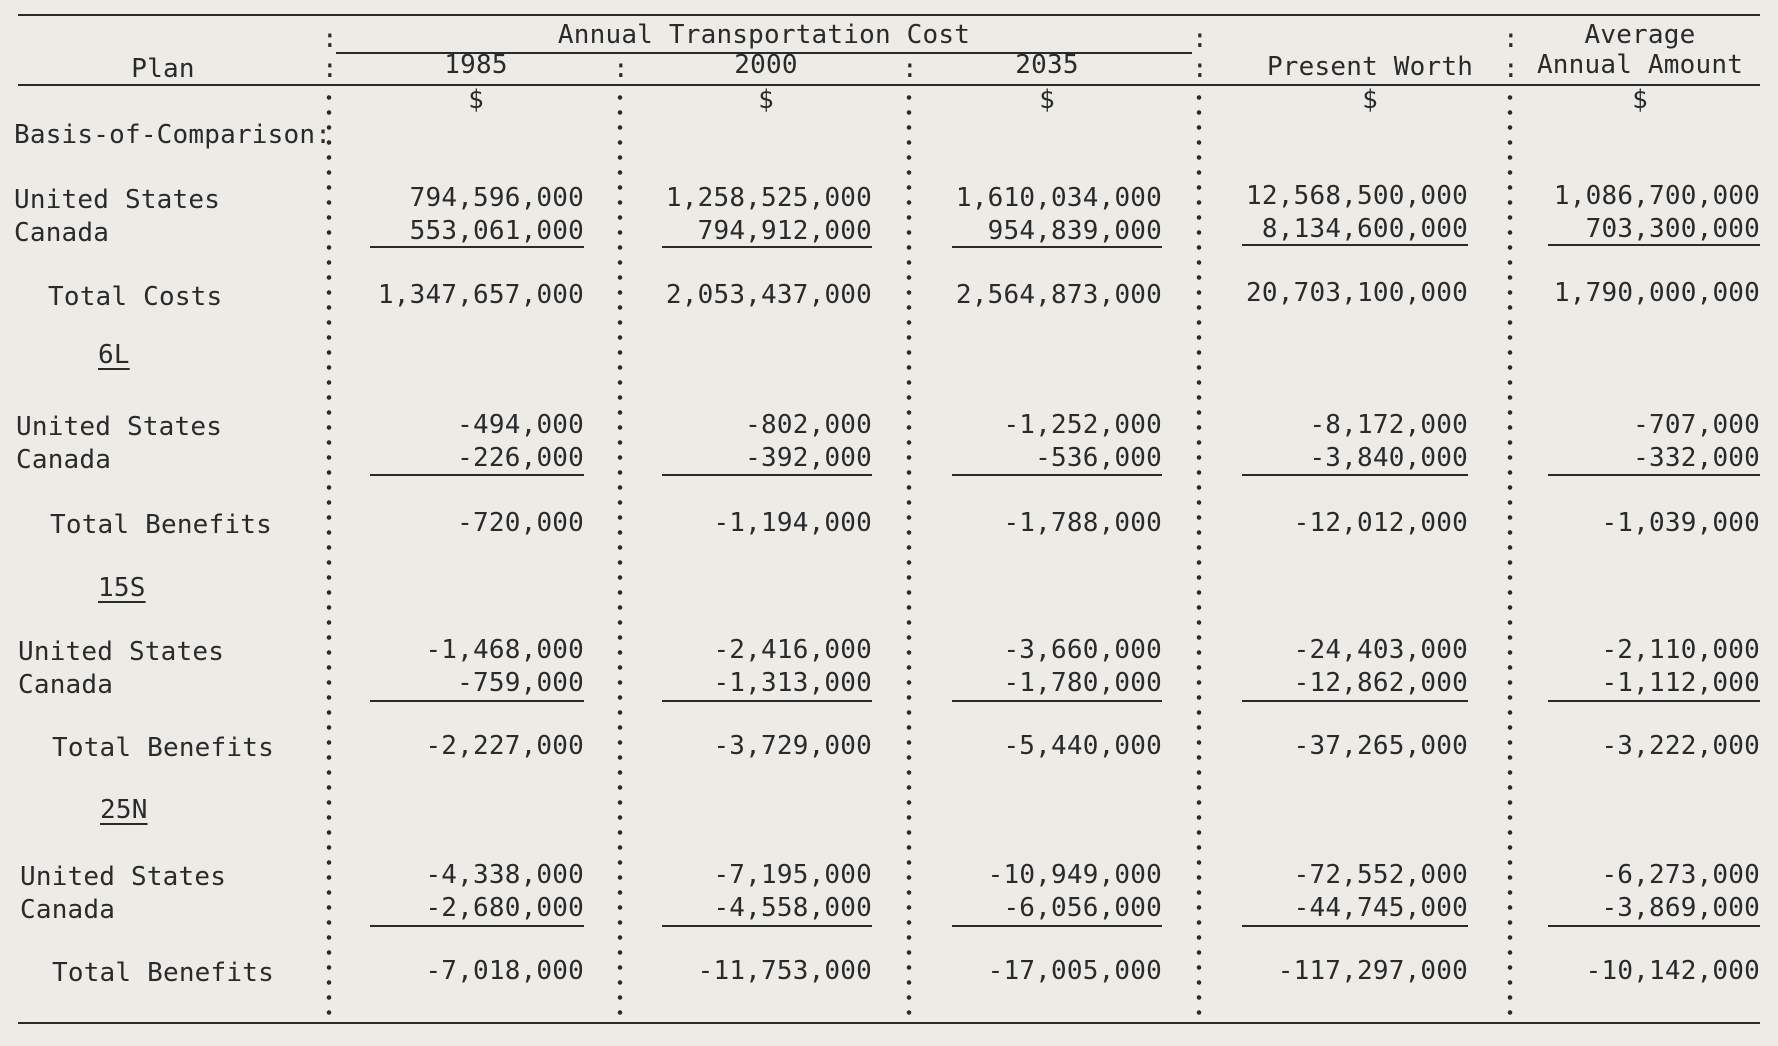  Describe the element at coordinates (1047, 100) in the screenshot. I see `unit-2035: $` at that location.